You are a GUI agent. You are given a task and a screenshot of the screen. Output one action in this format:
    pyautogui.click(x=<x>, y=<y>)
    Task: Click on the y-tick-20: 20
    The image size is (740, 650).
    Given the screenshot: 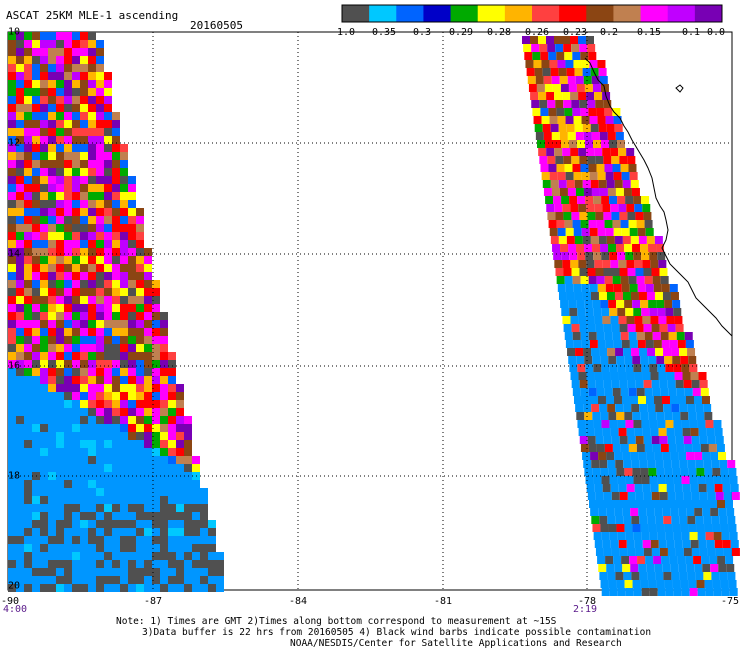 What is the action you would take?
    pyautogui.click(x=14, y=586)
    